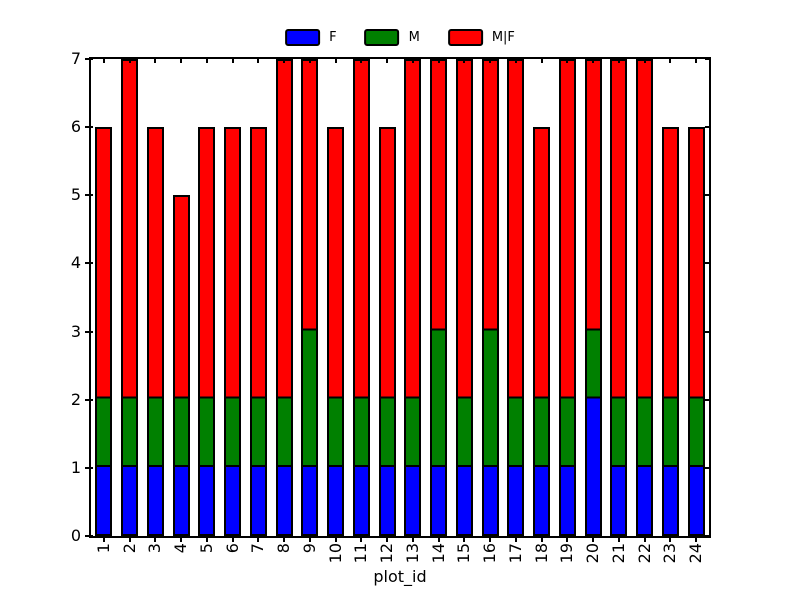  What do you see at coordinates (232, 548) in the screenshot?
I see `x-tick-label: 6` at bounding box center [232, 548].